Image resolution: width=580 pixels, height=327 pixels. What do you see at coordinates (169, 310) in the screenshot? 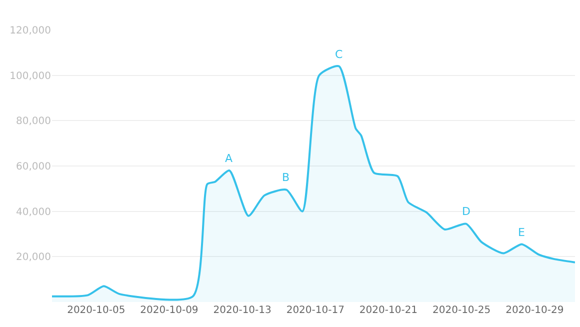
I see `x-tick-label: 2020-10-09` at bounding box center [169, 310].